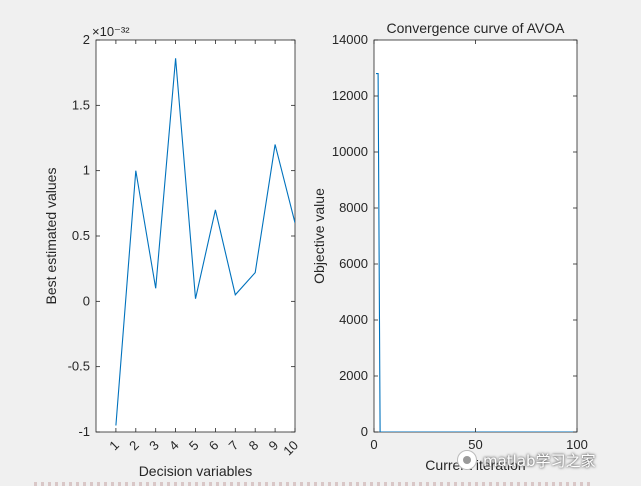 This screenshot has height=486, width=641. What do you see at coordinates (353, 263) in the screenshot?
I see `y-tick-label: 6000` at bounding box center [353, 263].